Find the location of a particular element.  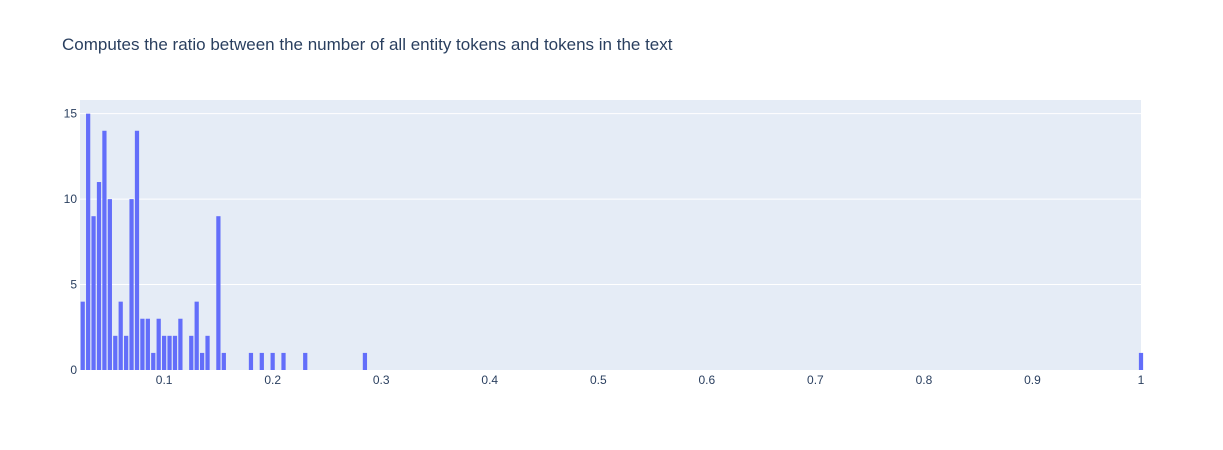

x-tick-label: 0.7 is located at coordinates (815, 380).